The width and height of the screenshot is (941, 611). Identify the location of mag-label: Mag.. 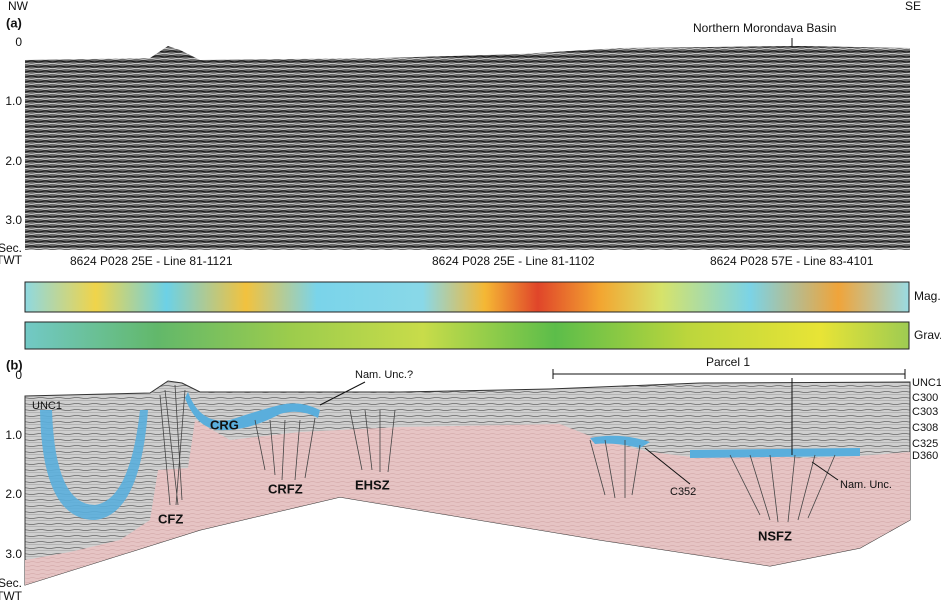
(927, 296).